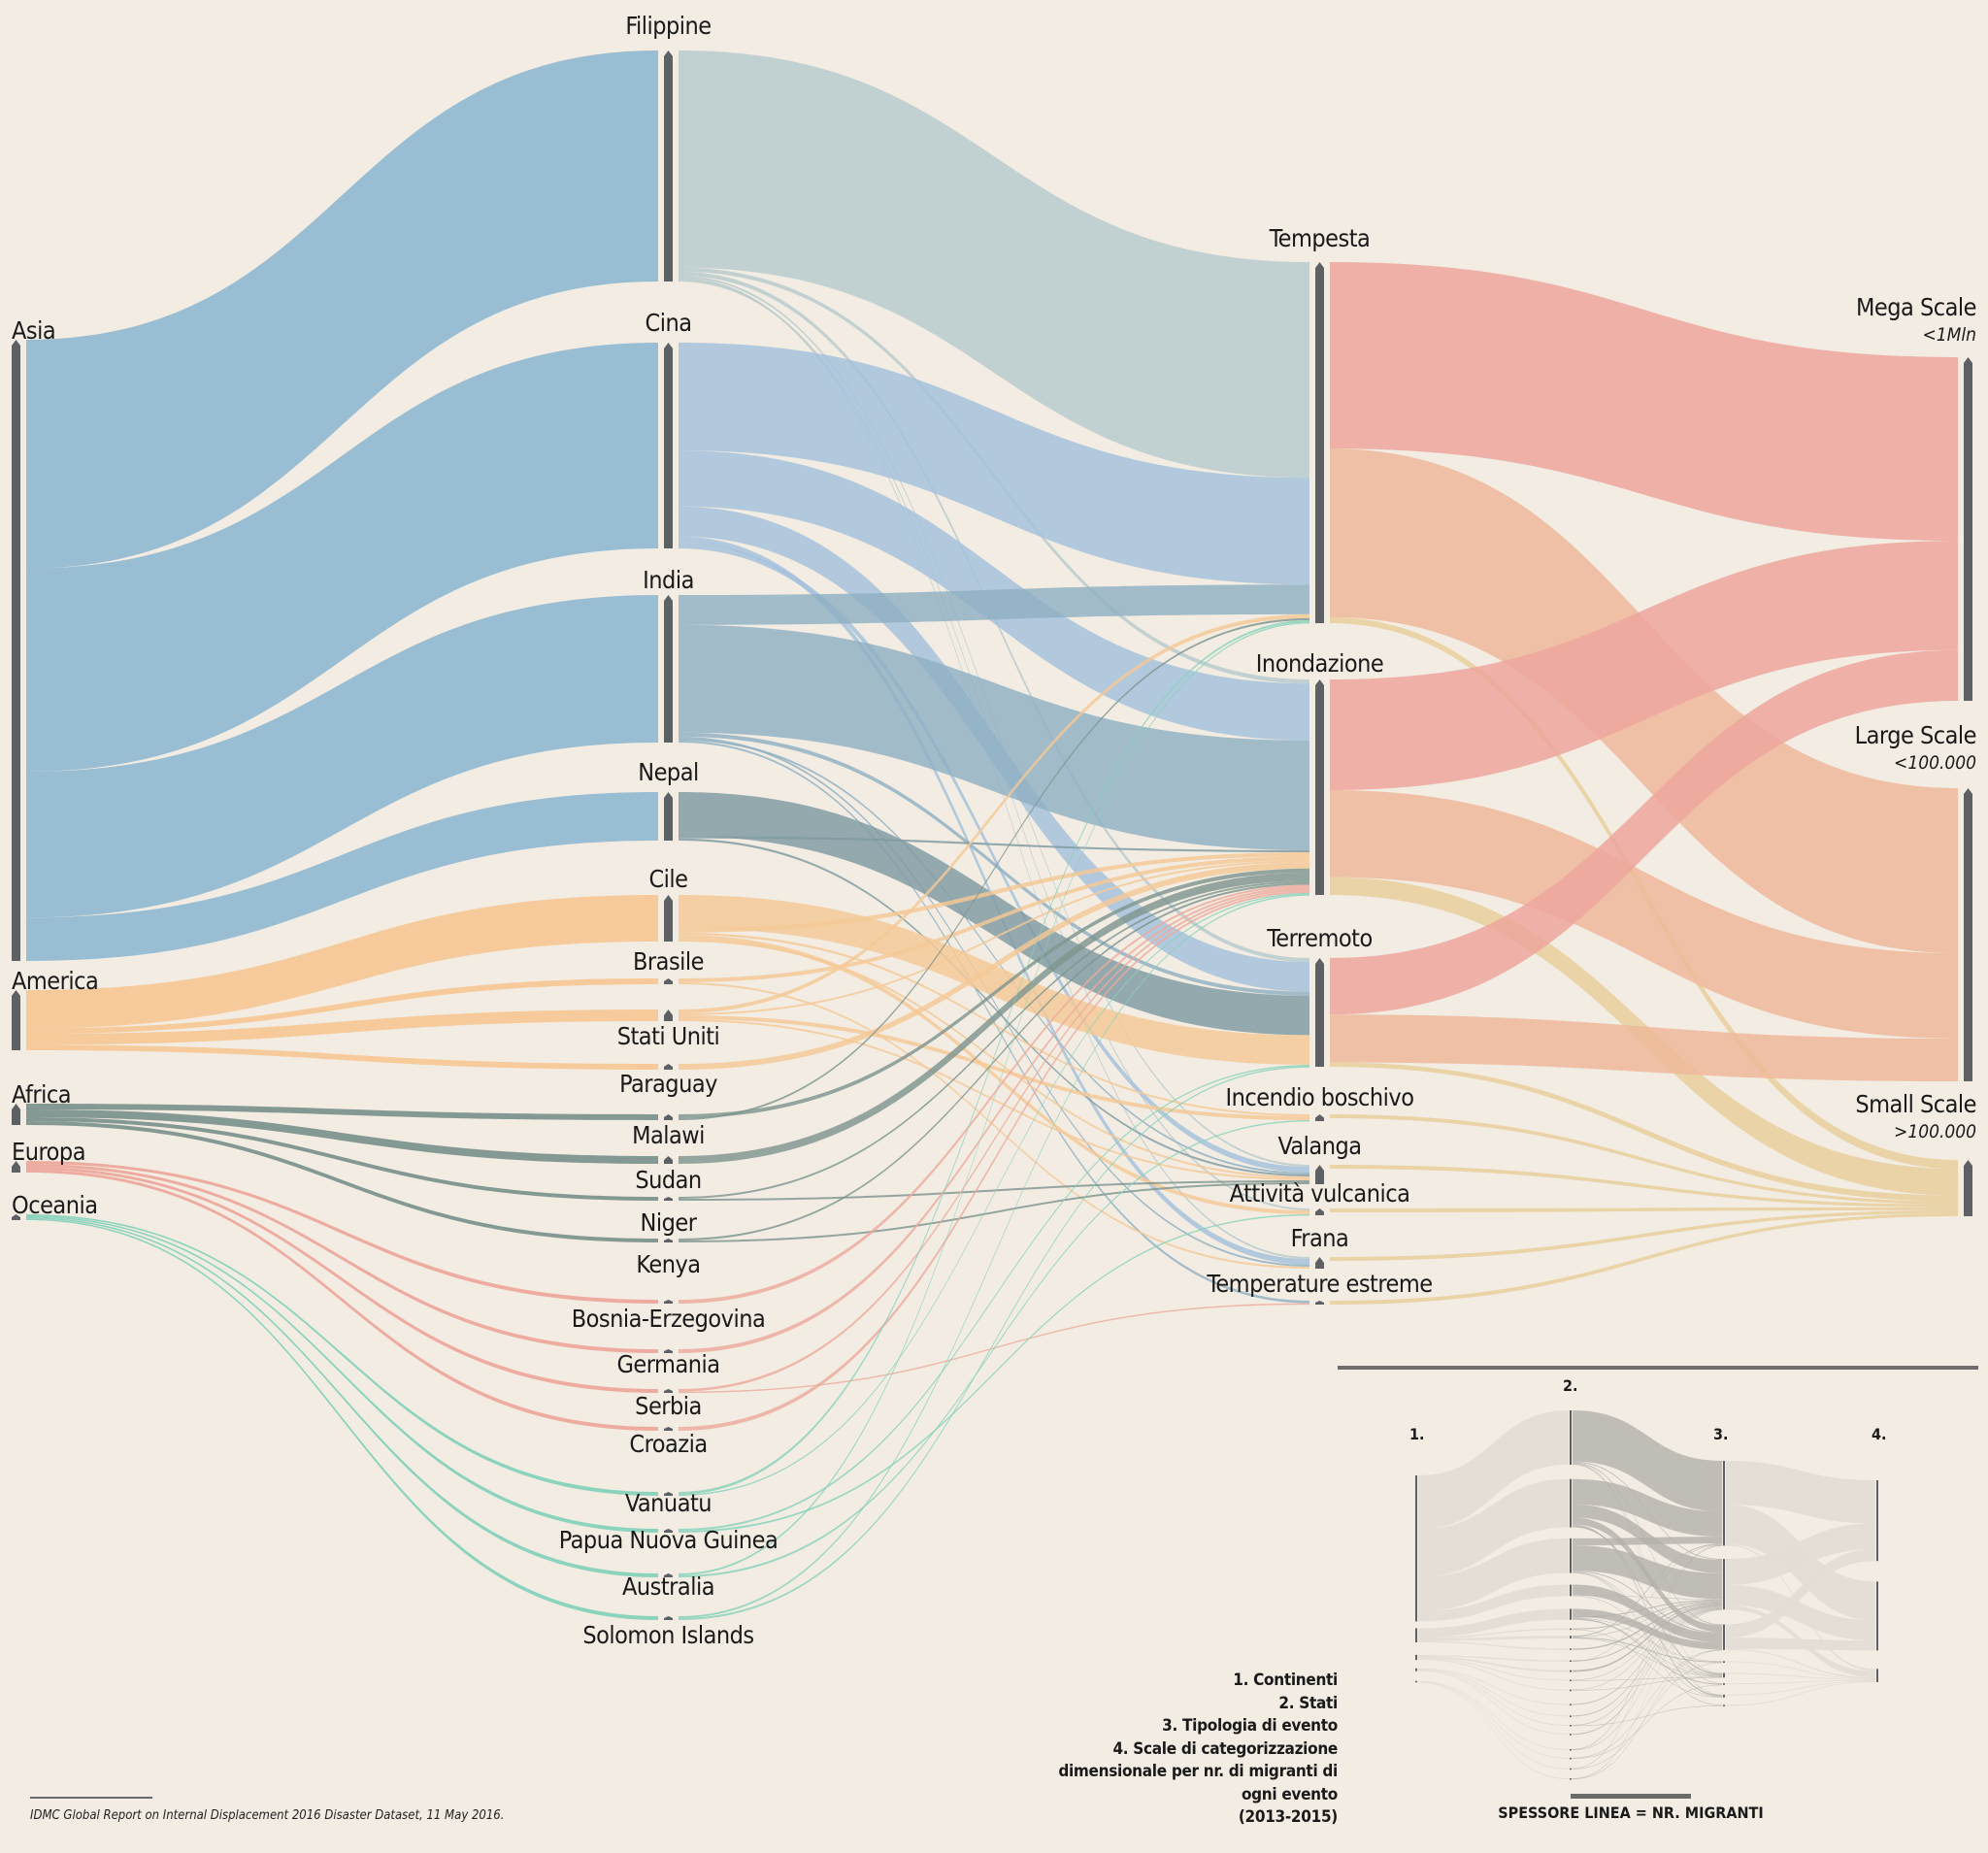 Image resolution: width=1988 pixels, height=1853 pixels. What do you see at coordinates (669, 981) in the screenshot?
I see `node-bar-brasile` at bounding box center [669, 981].